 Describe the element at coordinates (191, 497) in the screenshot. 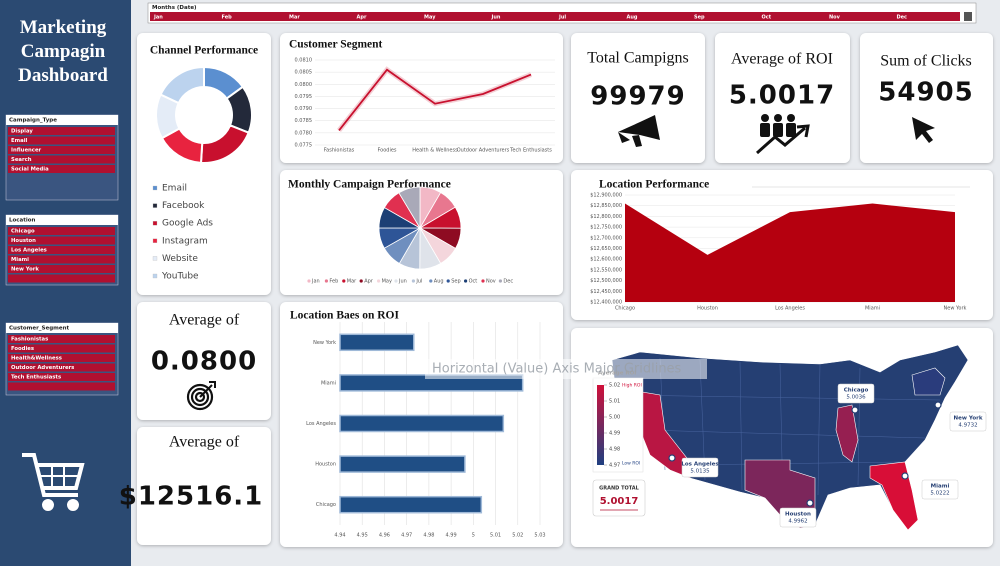

I see `card-value: $12516.1` at that location.